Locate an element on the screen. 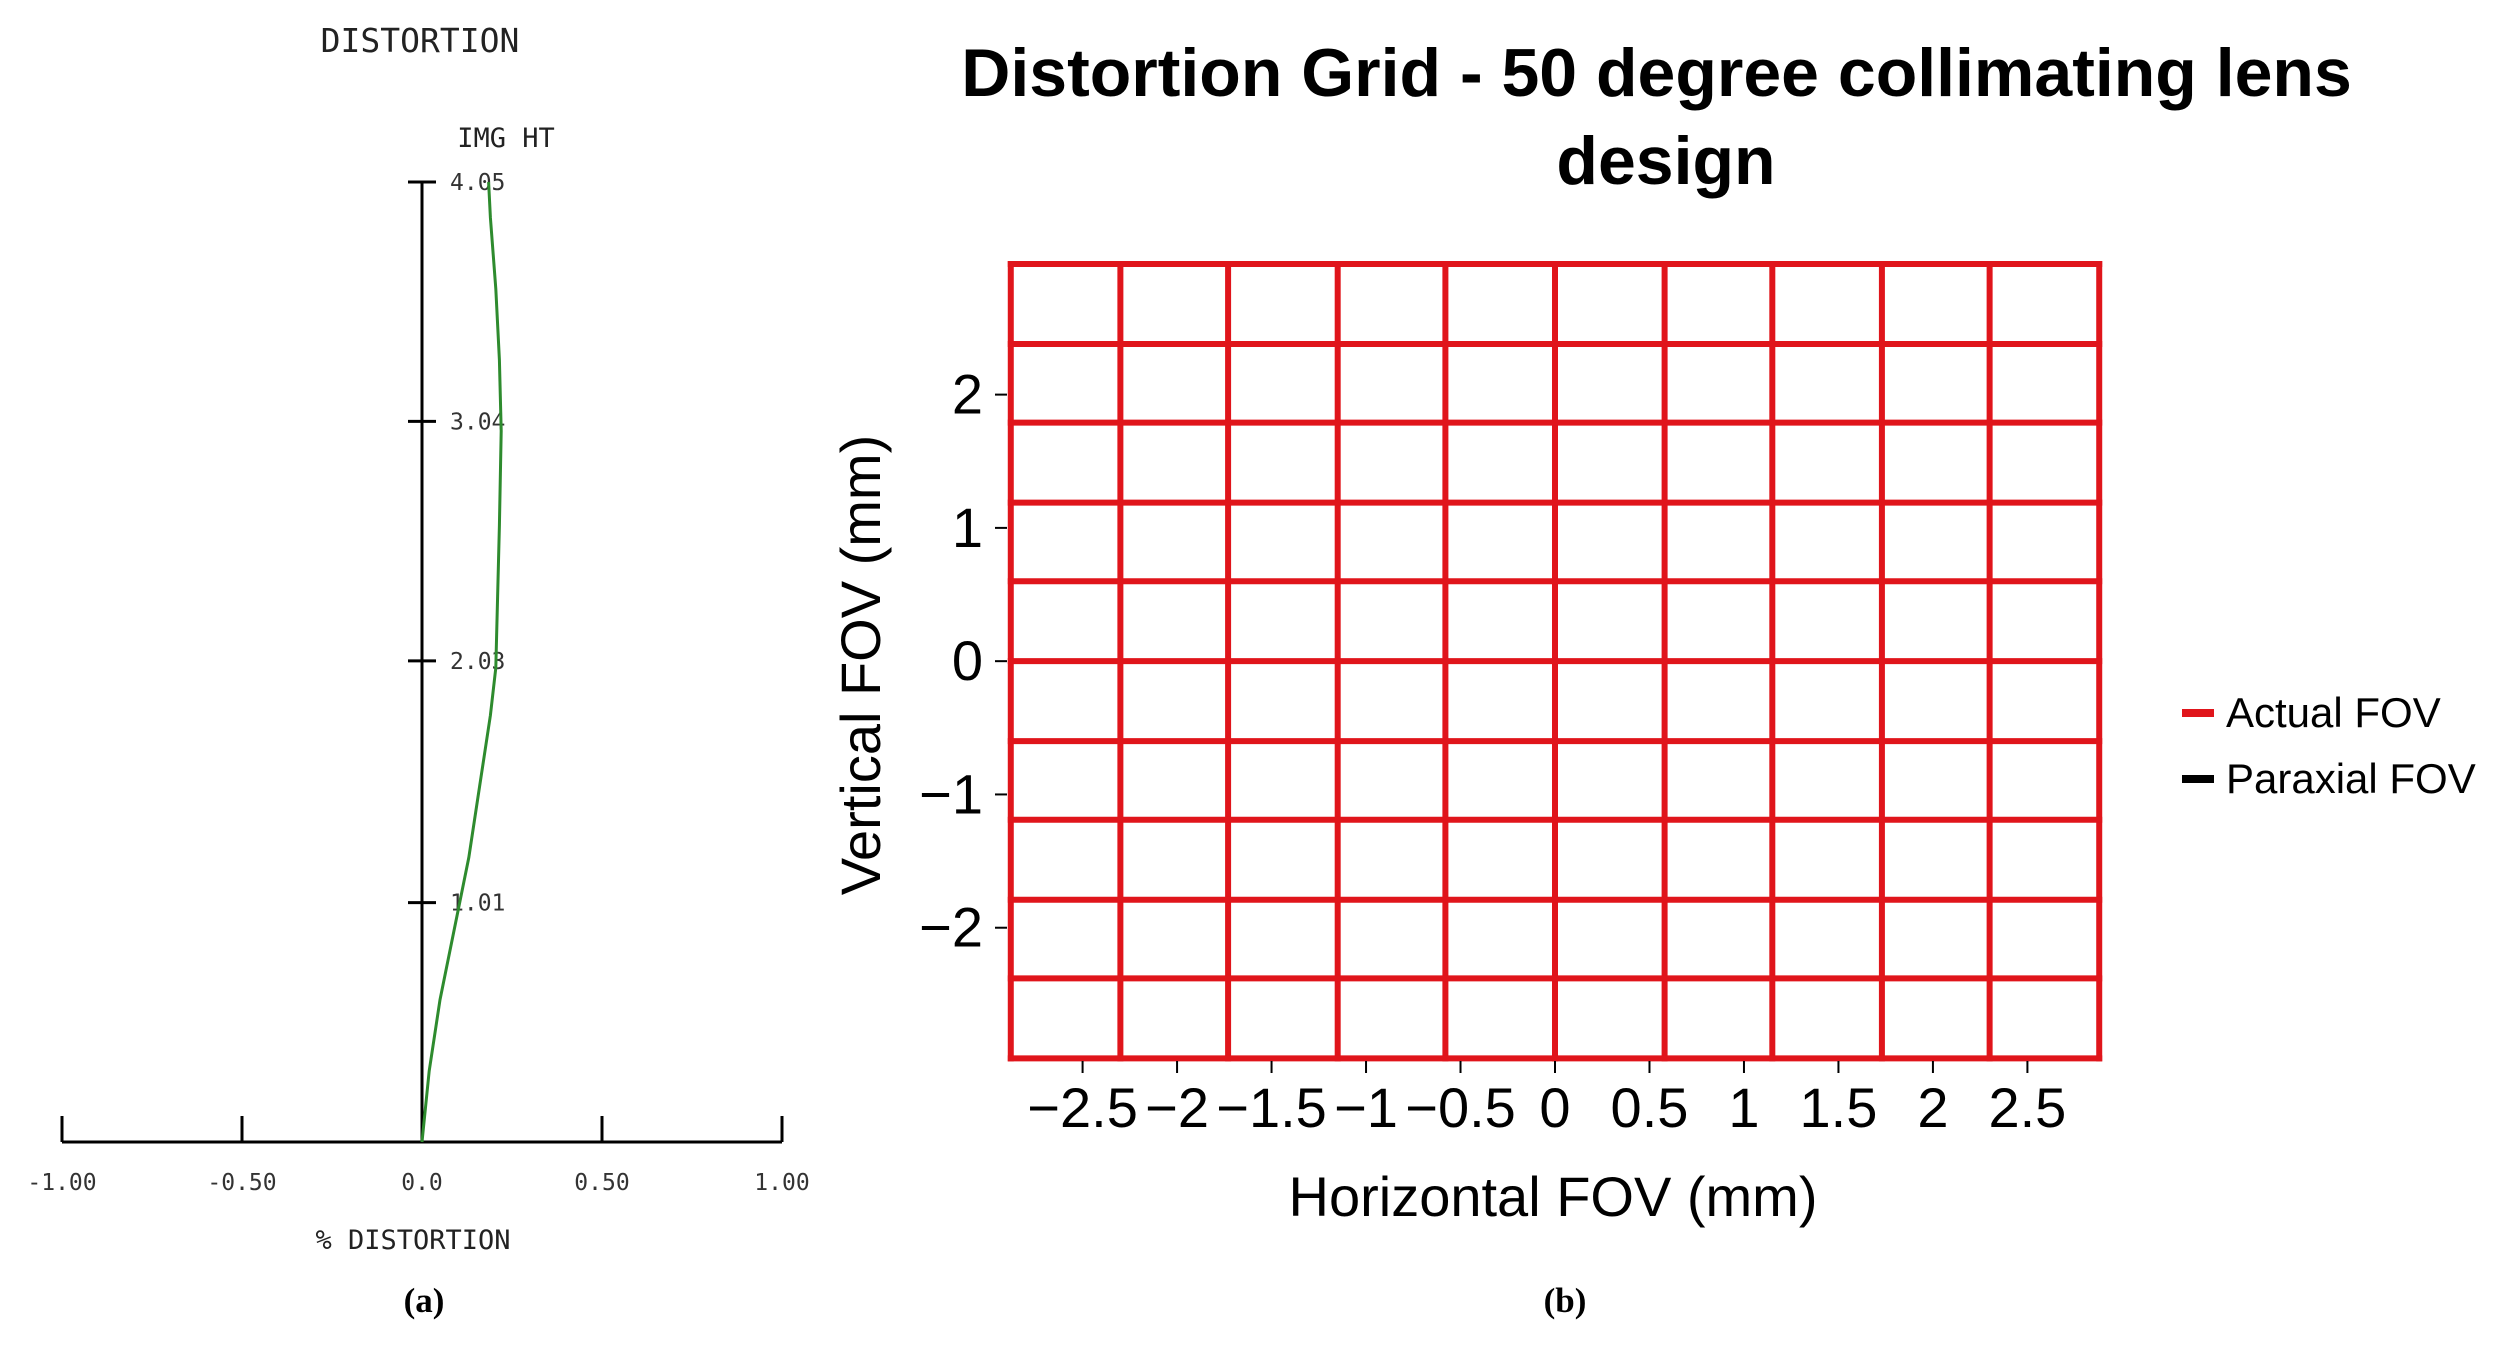 This screenshot has width=2510, height=1349. y-tick-label: 3.04 is located at coordinates (477, 422).